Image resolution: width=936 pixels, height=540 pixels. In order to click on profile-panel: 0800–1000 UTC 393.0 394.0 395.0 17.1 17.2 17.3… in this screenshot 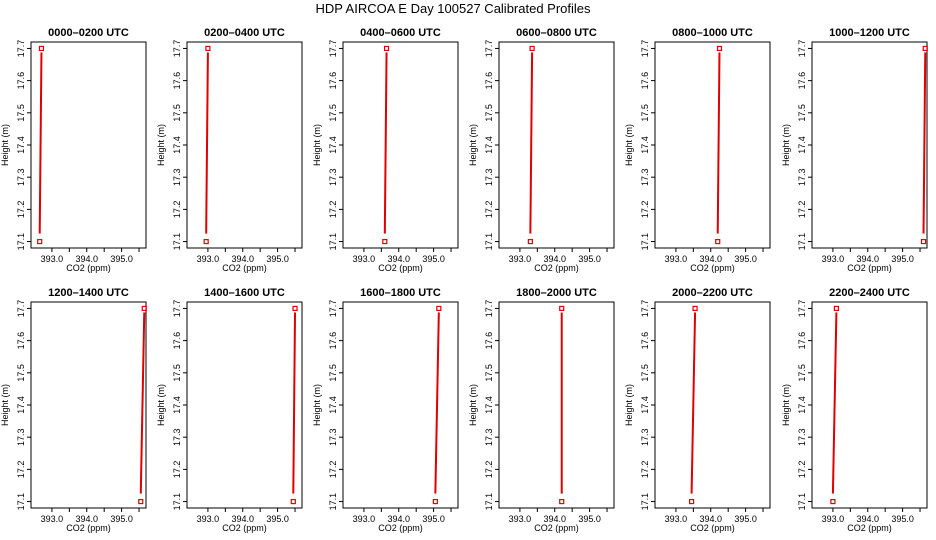, I will do `click(697, 150)`.